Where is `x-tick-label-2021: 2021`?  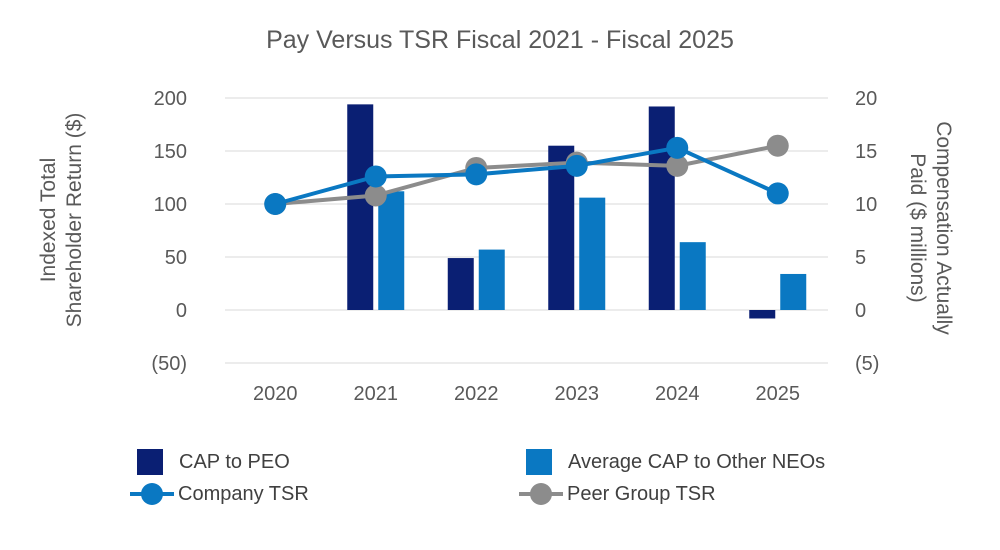
x-tick-label-2021: 2021 is located at coordinates (376, 394).